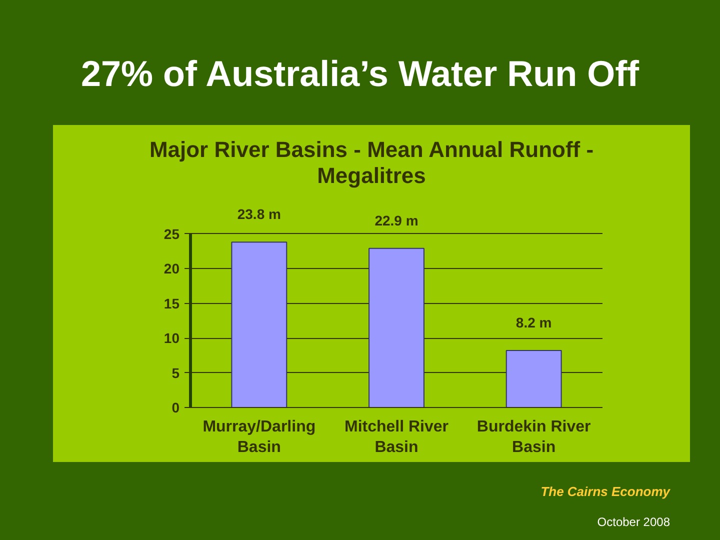  I want to click on data-label: 8.2 m, so click(534, 322).